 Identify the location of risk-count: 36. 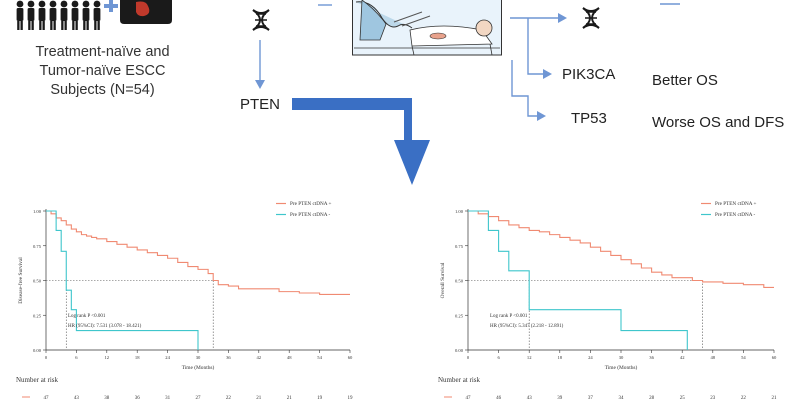
(138, 398).